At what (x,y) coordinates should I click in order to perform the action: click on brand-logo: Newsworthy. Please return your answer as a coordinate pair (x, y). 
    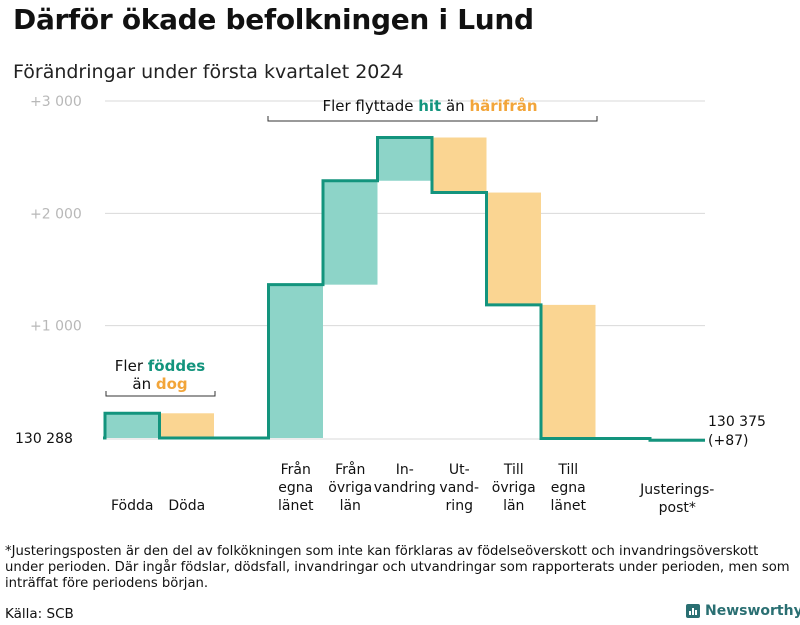
    Looking at the image, I should click on (743, 611).